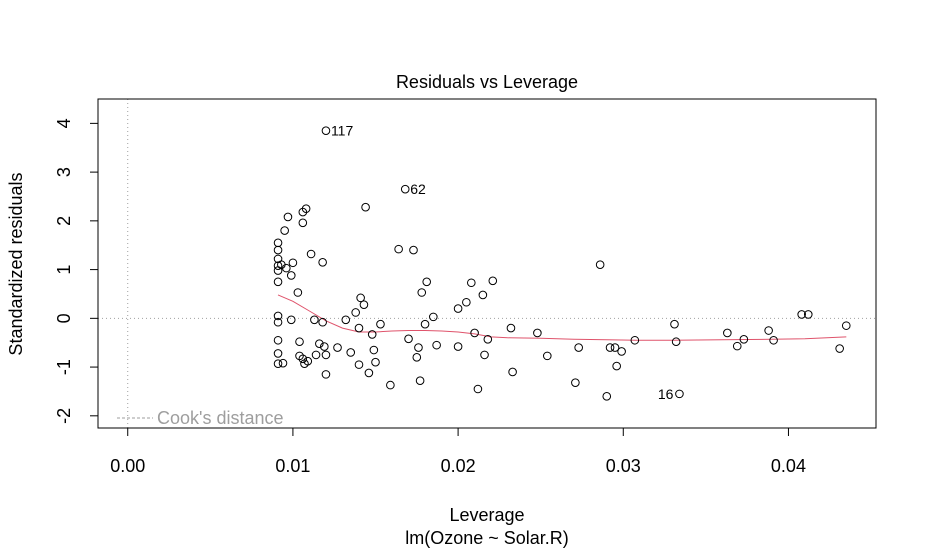 This screenshot has height=552, width=927. Describe the element at coordinates (64, 416) in the screenshot. I see `y-tick-label: -2` at that location.